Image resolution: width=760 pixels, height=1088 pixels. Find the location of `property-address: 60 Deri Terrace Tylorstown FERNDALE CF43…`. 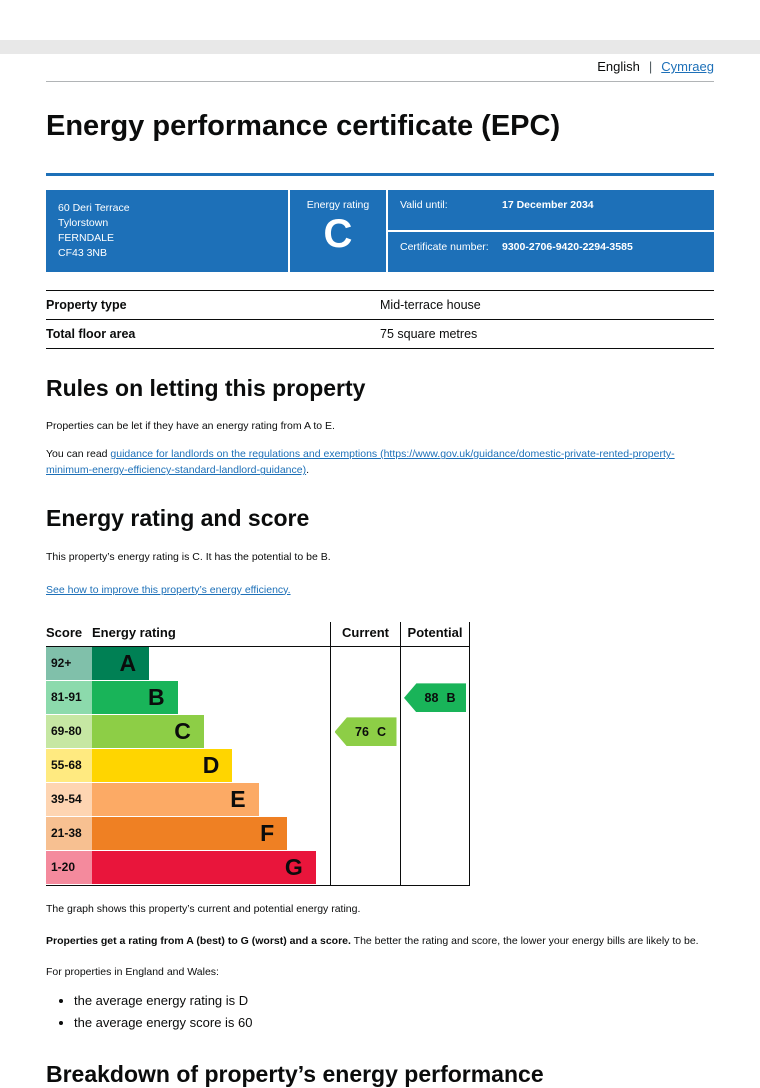

property-address: 60 Deri Terrace Tylorstown FERNDALE CF43… is located at coordinates (167, 231).